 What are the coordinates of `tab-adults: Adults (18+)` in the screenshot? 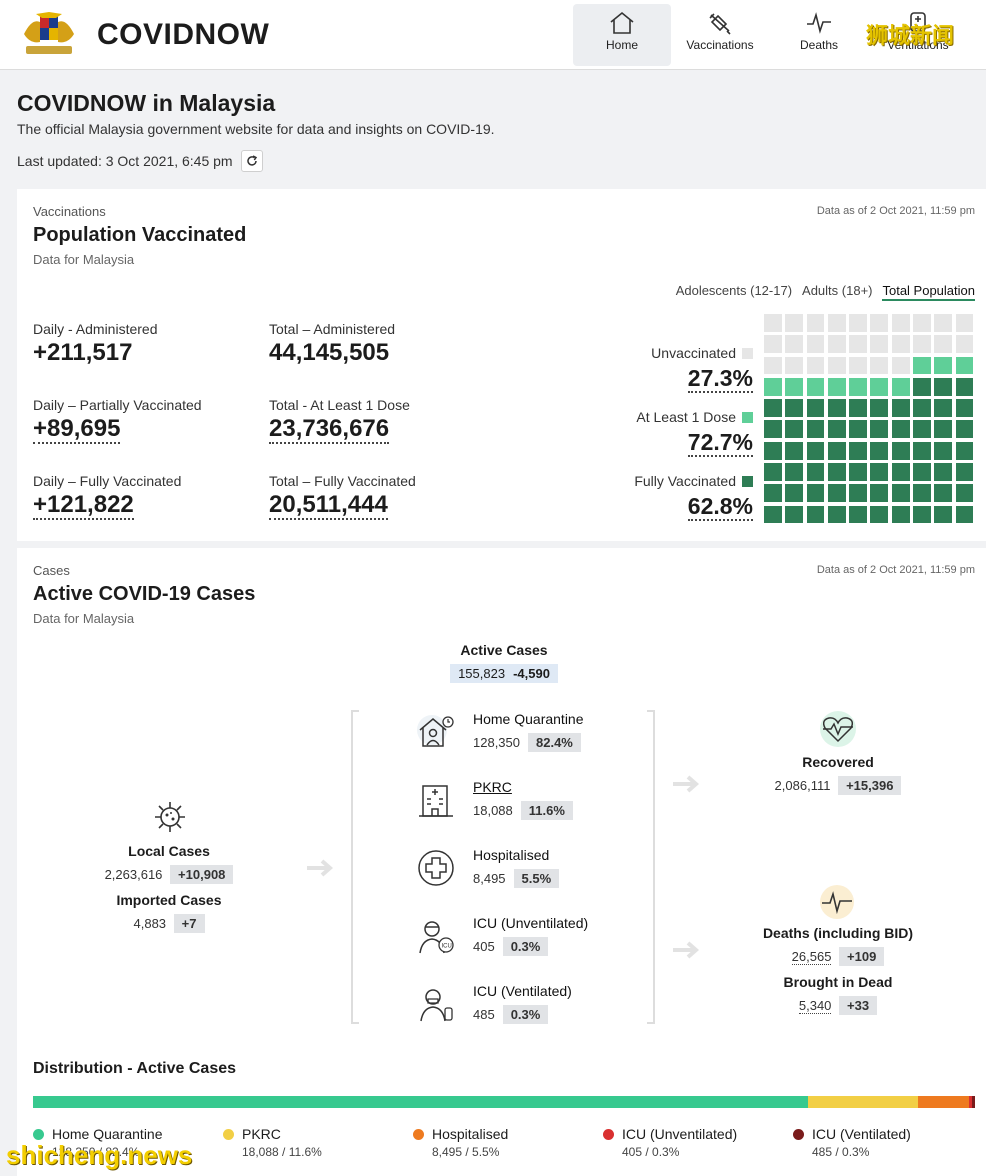 It's located at (837, 290).